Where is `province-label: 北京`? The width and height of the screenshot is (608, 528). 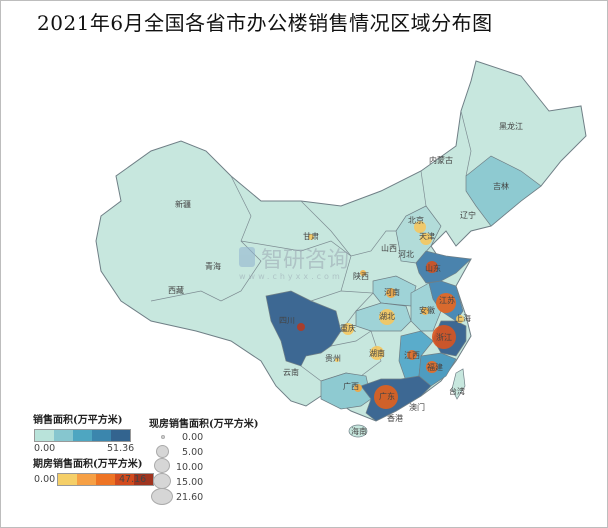 province-label: 北京 is located at coordinates (416, 220).